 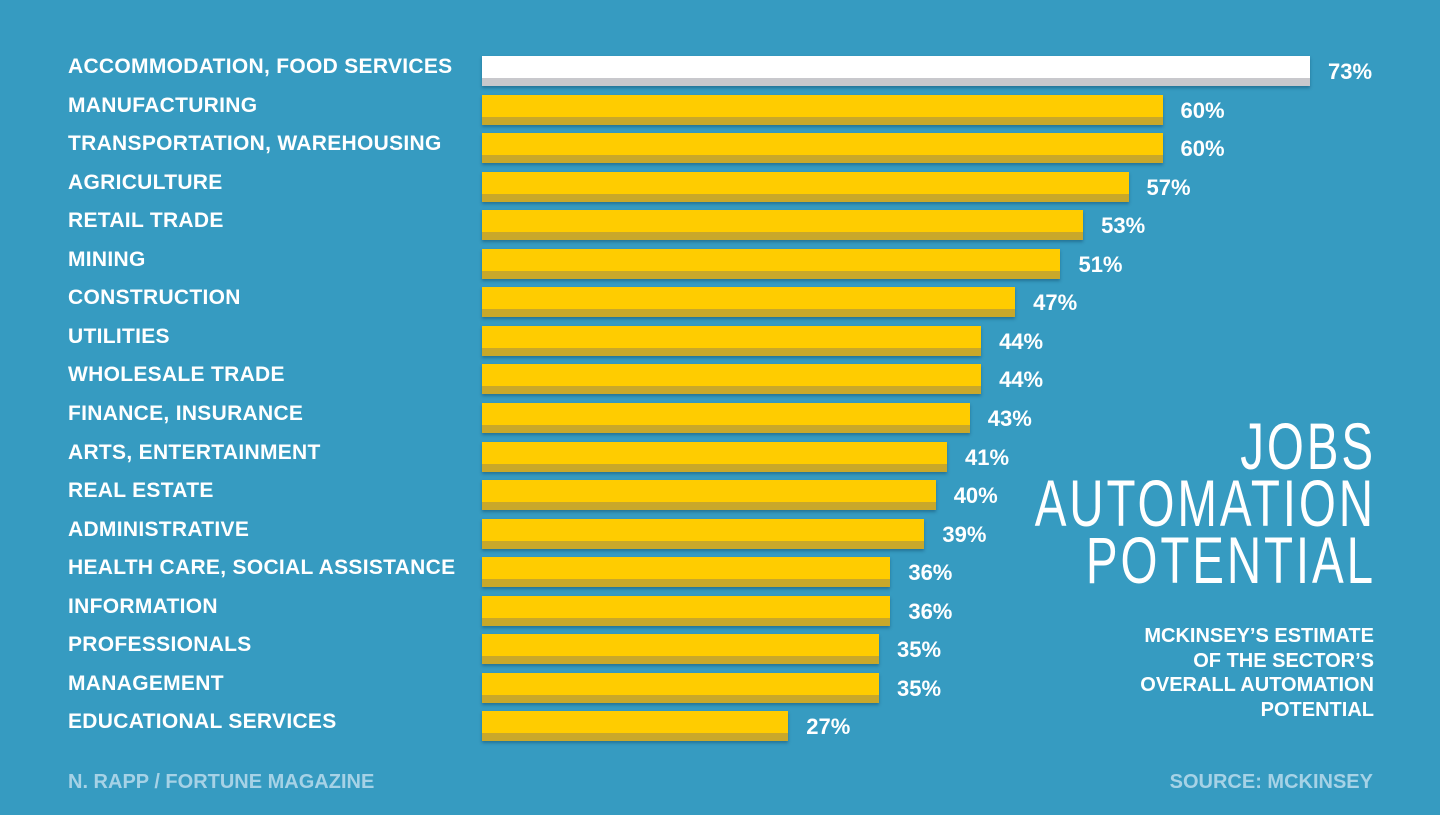 I want to click on category-label: REAL ESTATE, so click(x=141, y=491).